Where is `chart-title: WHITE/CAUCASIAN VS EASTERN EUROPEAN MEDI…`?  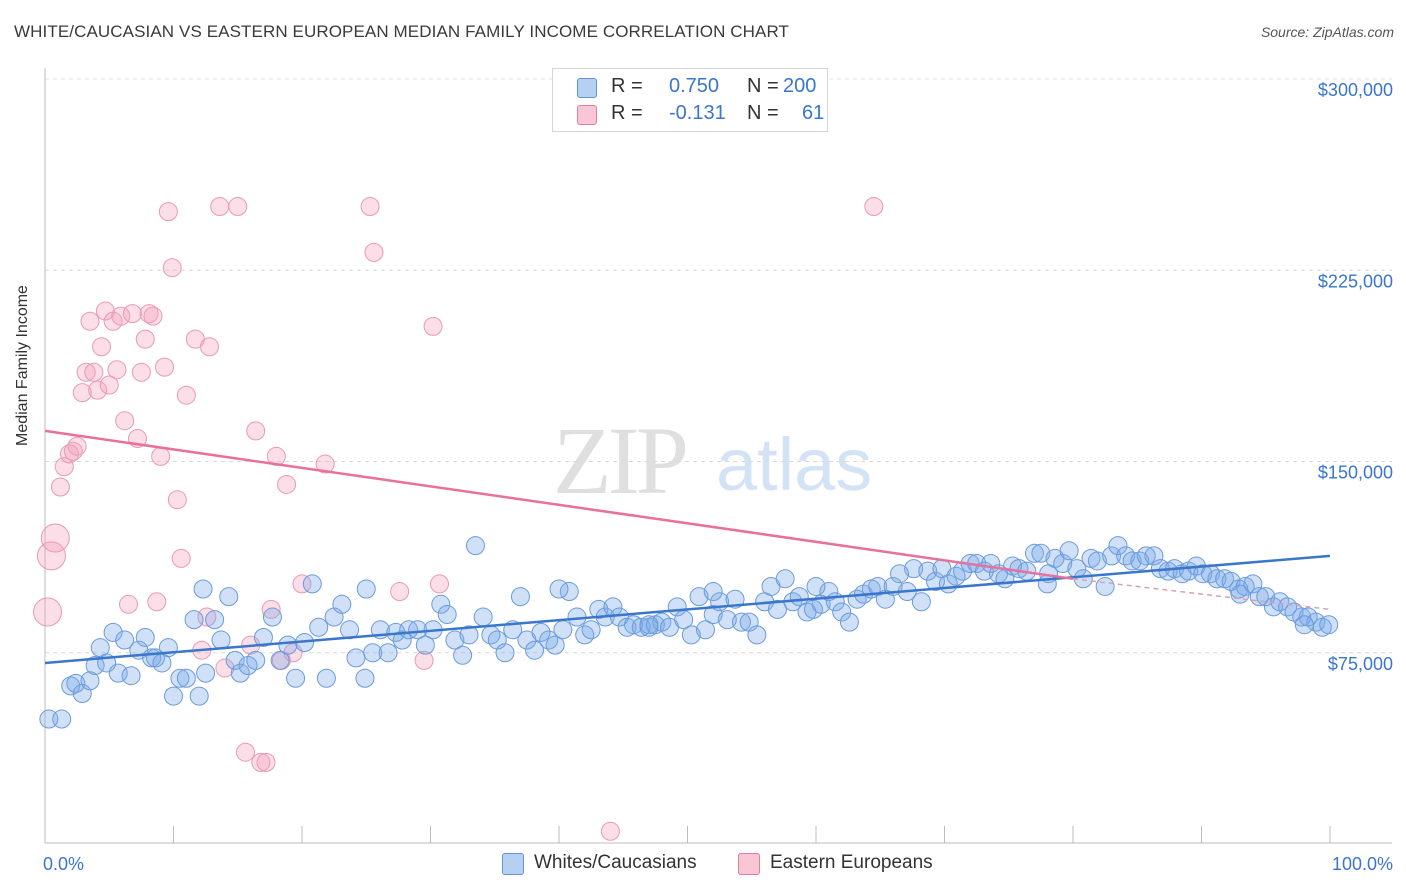
chart-title: WHITE/CAUCASIAN VS EASTERN EUROPEAN MEDI… is located at coordinates (402, 31).